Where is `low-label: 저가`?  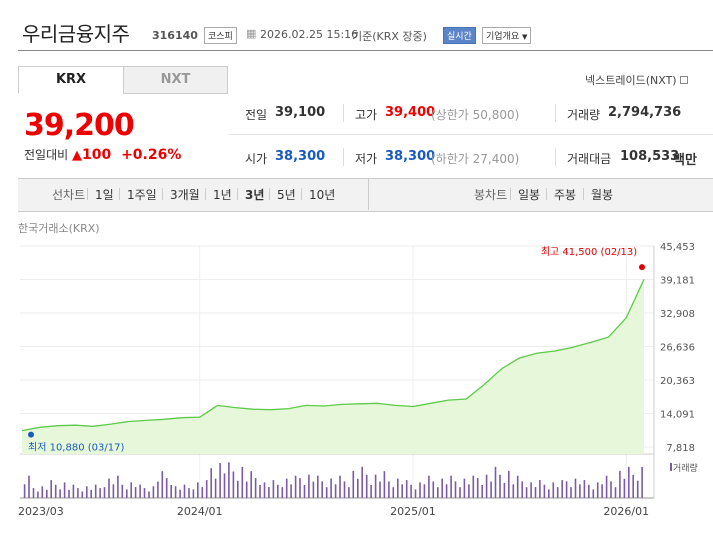 low-label: 저가 is located at coordinates (366, 159).